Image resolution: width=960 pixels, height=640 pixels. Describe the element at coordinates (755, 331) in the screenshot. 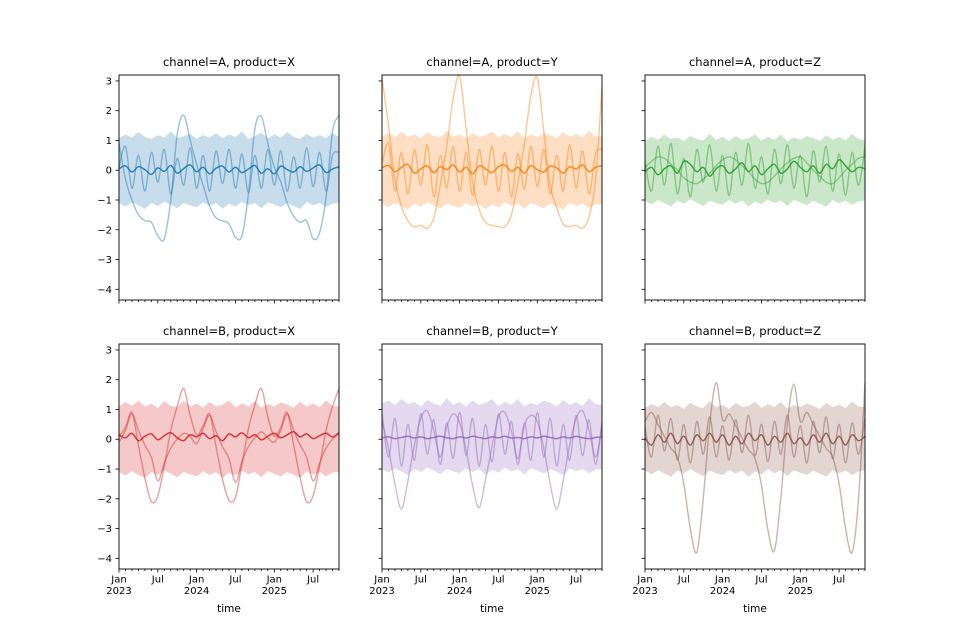

I see `subplot-title: channel=B, product=Z` at that location.